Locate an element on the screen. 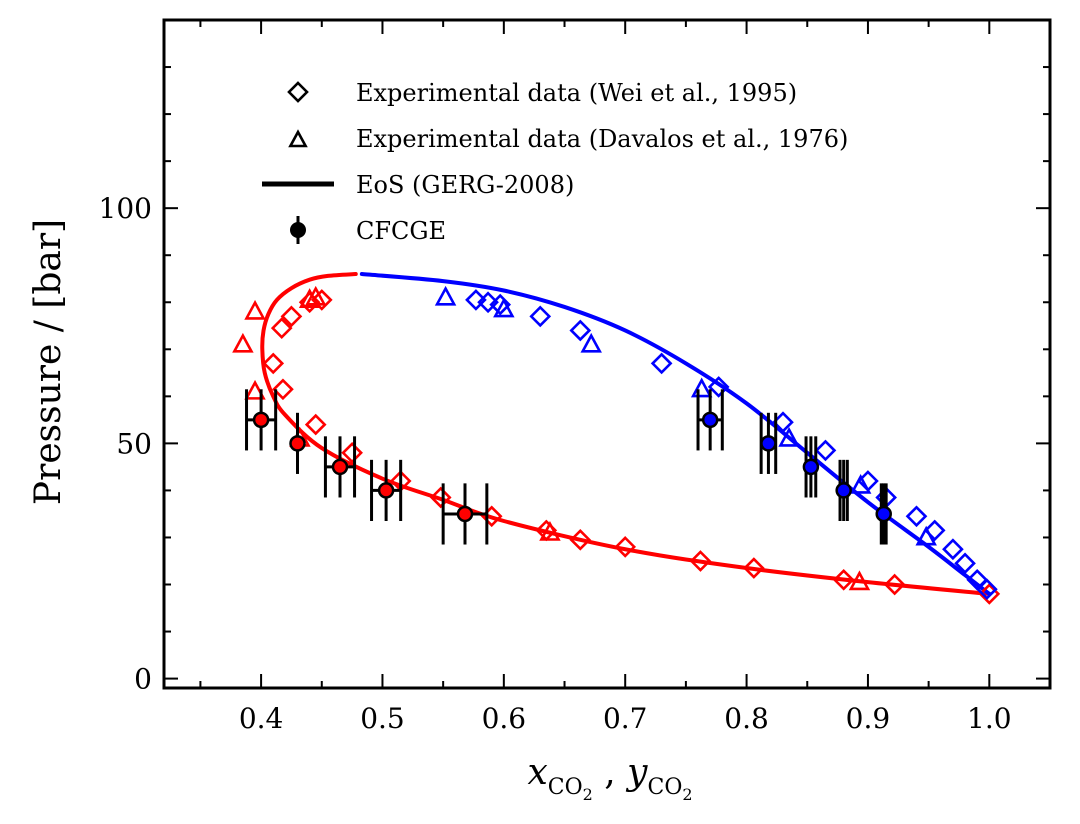 The height and width of the screenshot is (824, 1080). legend-marker-diamond is located at coordinates (298, 92).